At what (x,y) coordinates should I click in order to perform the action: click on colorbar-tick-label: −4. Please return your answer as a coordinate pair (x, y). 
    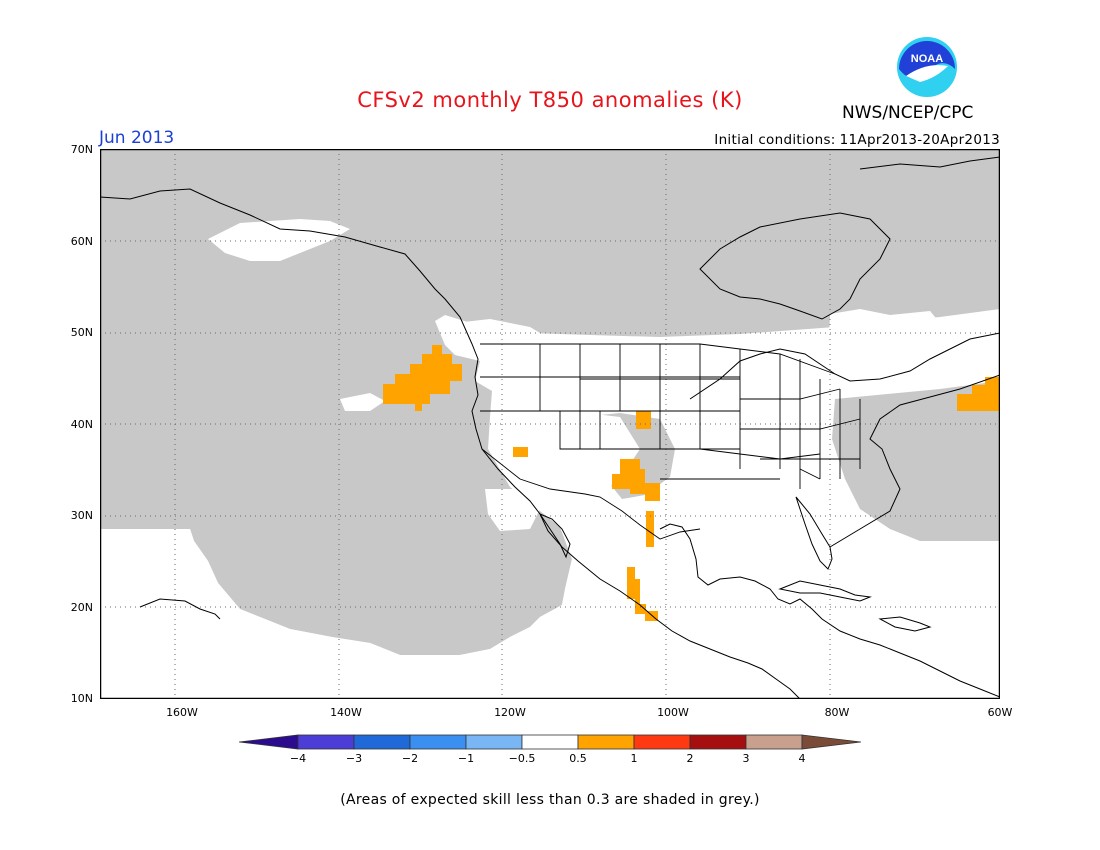
    Looking at the image, I should click on (298, 758).